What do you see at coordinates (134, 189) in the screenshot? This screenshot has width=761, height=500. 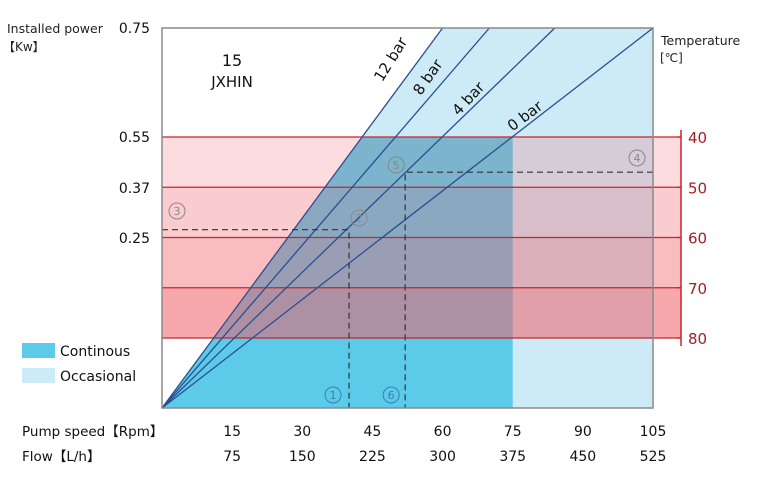 I see `y-tick-label: 0.37` at bounding box center [134, 189].